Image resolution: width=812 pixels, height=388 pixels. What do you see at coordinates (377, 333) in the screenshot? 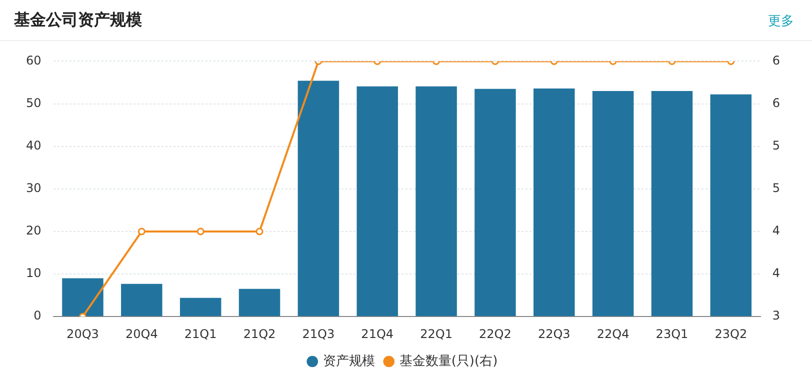
I see `x-tick-label: 21Q4` at bounding box center [377, 333].